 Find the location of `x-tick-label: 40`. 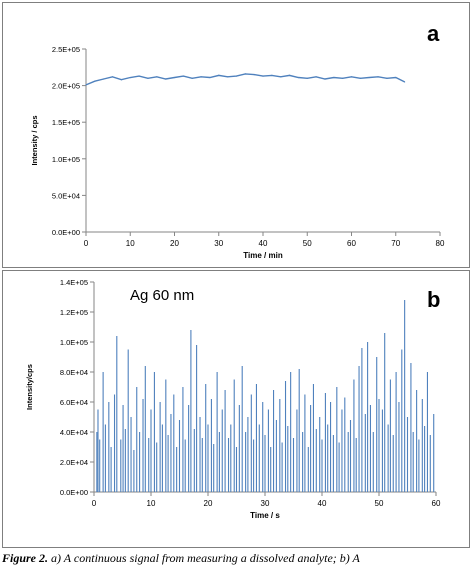

x-tick-label: 40 is located at coordinates (322, 503).